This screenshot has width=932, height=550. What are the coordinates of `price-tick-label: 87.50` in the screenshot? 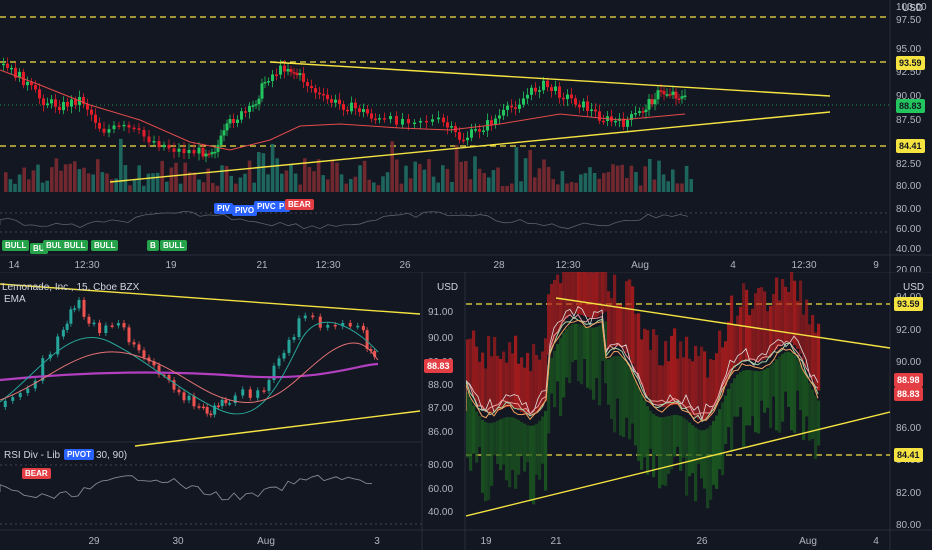 It's located at (908, 120).